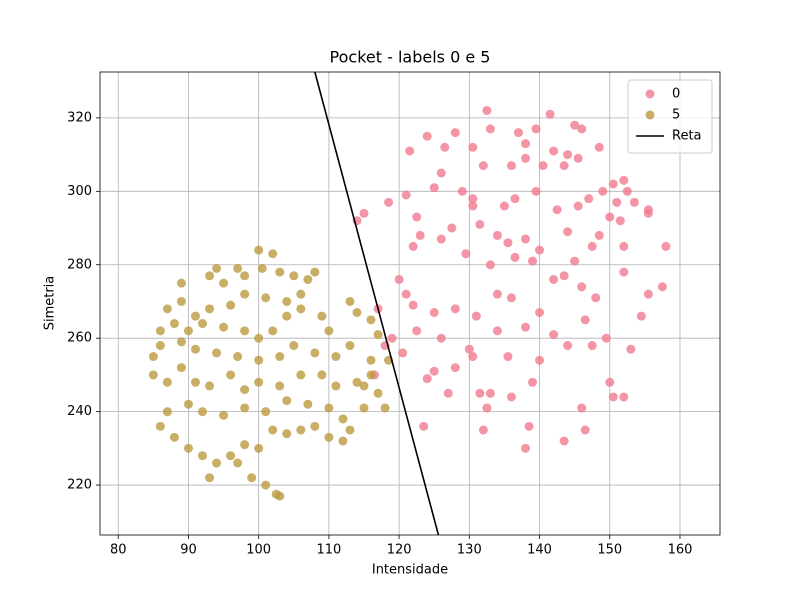  What do you see at coordinates (79, 264) in the screenshot?
I see `y-tick-label: 280` at bounding box center [79, 264].